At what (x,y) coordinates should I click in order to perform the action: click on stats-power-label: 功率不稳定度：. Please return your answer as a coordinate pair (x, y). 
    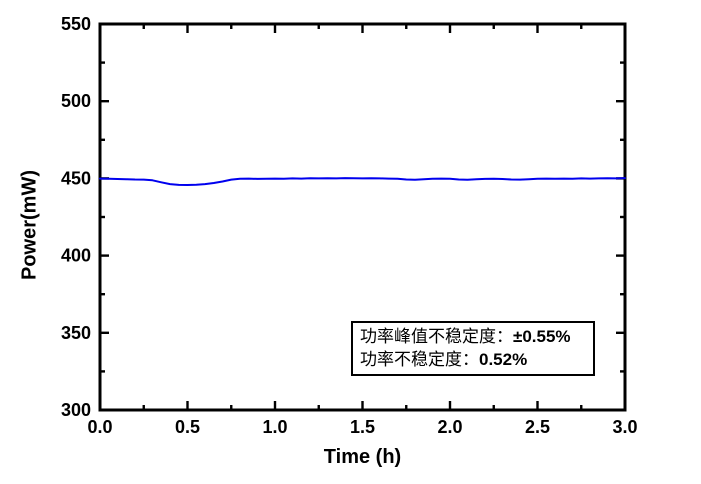
    Looking at the image, I should click on (419, 359).